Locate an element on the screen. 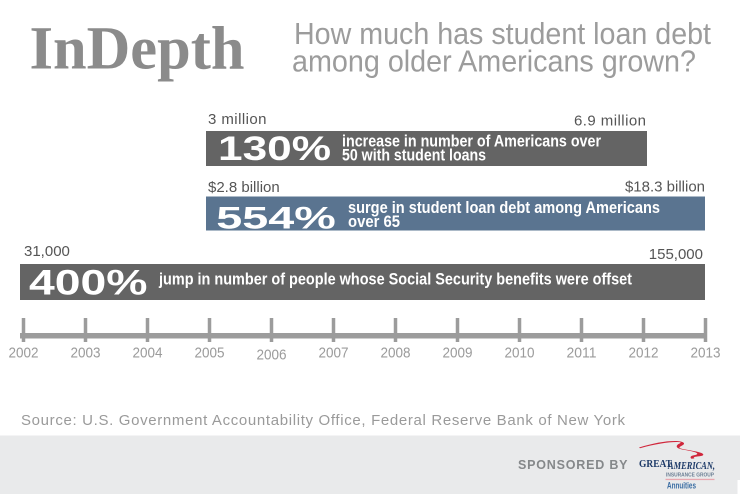 The image size is (740, 494). svg-text: 2004 is located at coordinates (148, 353).